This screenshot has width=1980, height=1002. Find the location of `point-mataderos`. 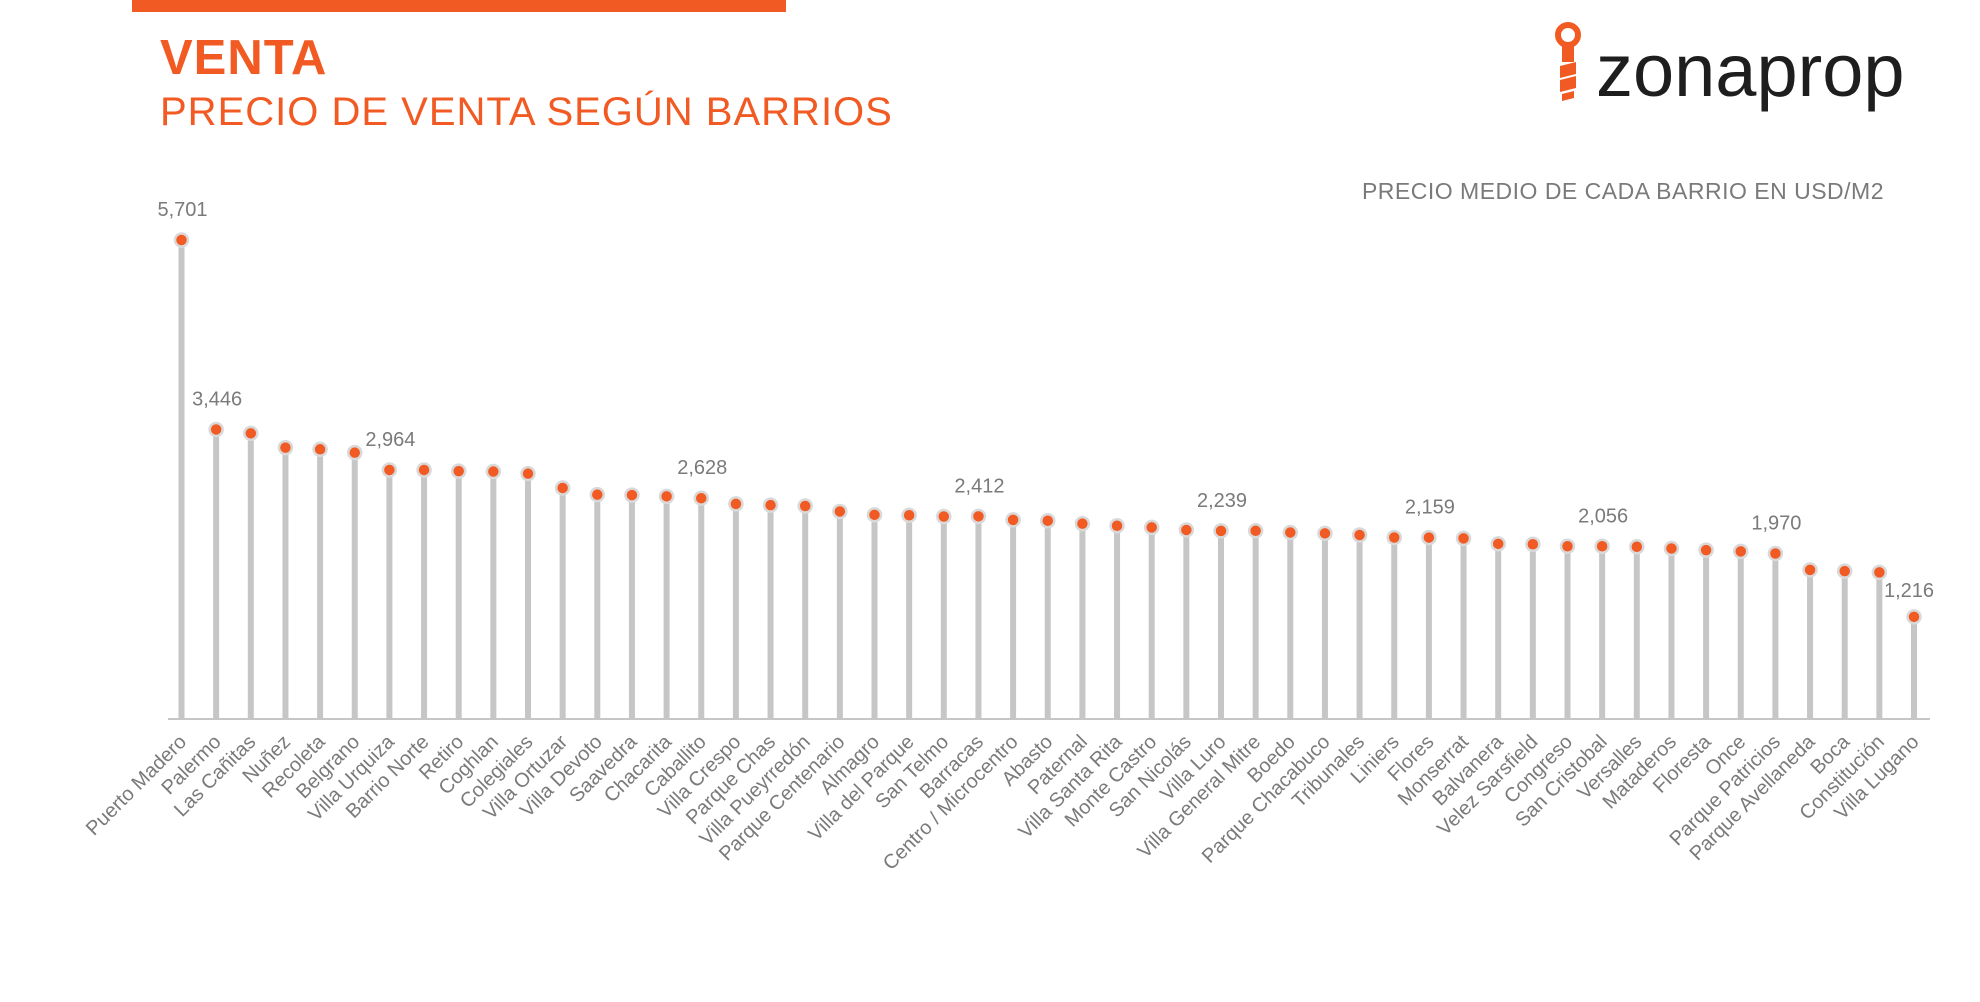

point-mataderos is located at coordinates (1671, 548).